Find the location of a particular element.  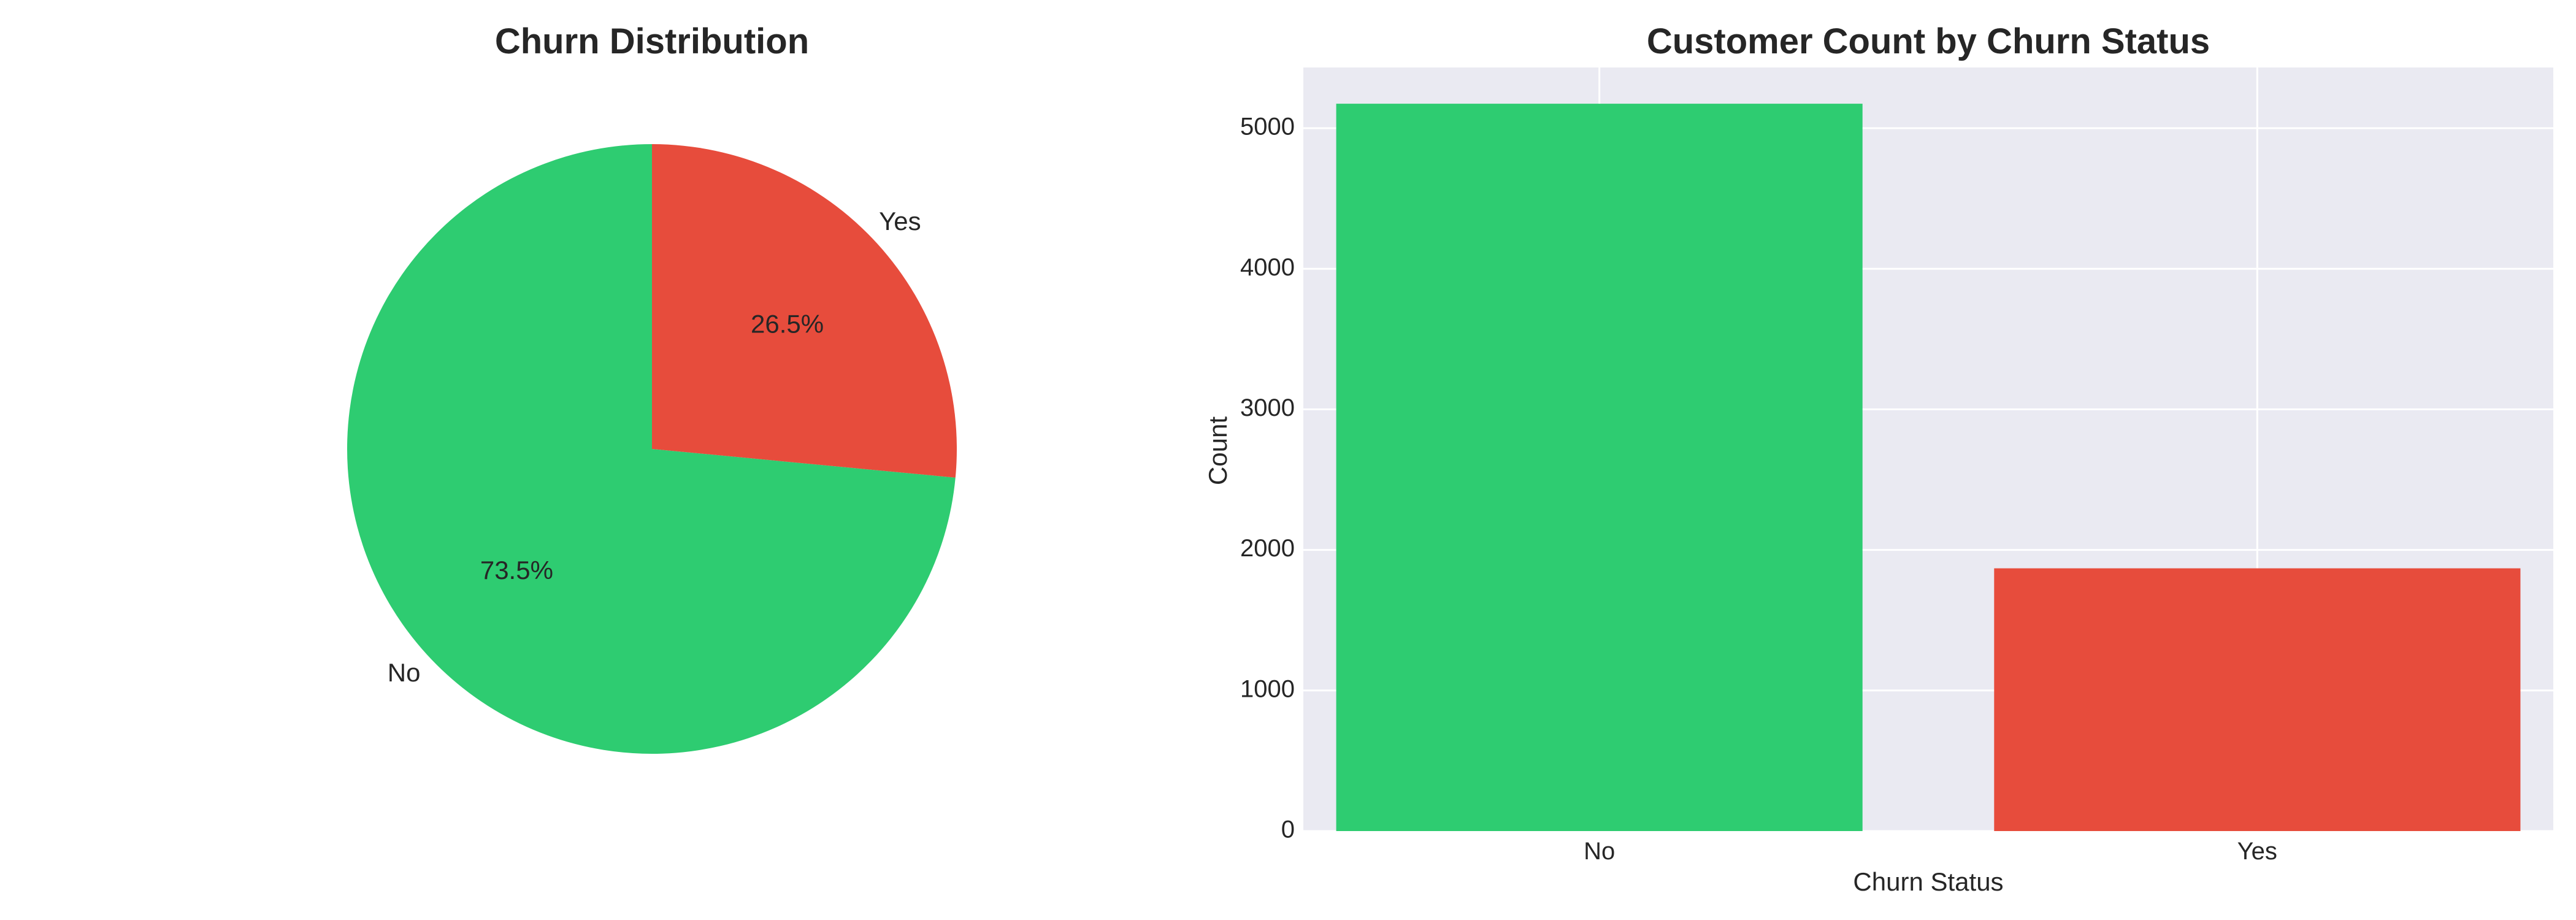

x-tick-label-no: No is located at coordinates (1599, 851).